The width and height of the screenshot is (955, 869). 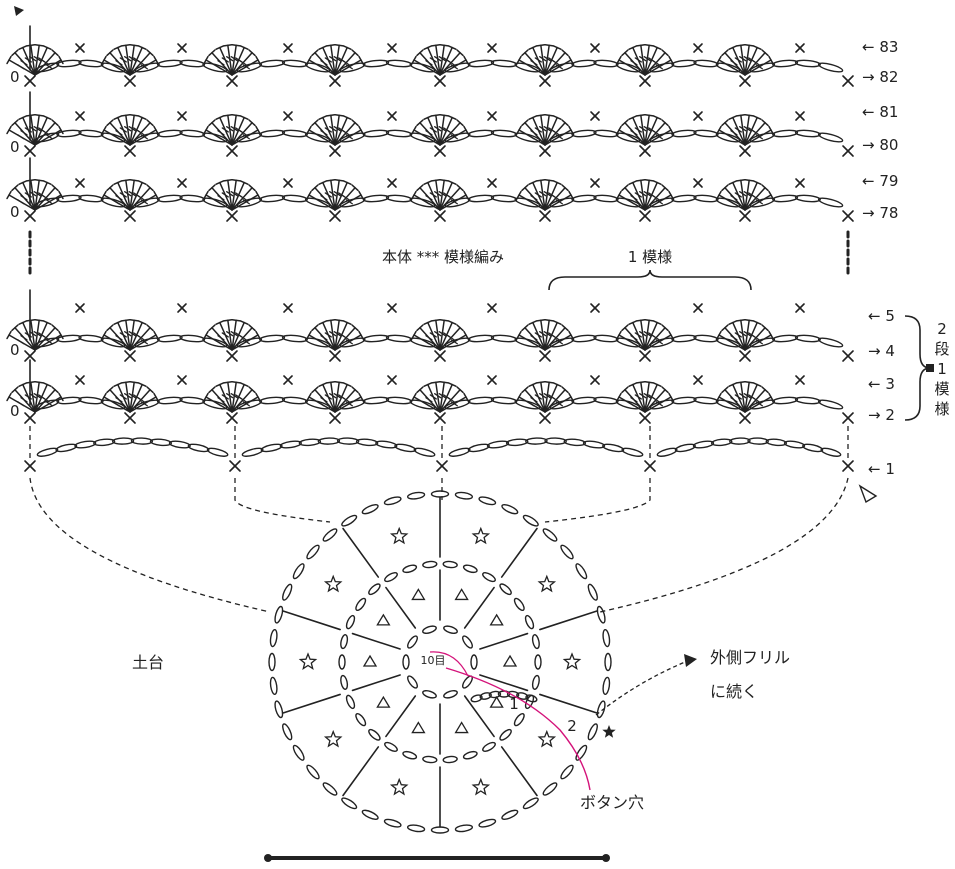 What do you see at coordinates (481, 535) in the screenshot?
I see `star-stitch` at bounding box center [481, 535].